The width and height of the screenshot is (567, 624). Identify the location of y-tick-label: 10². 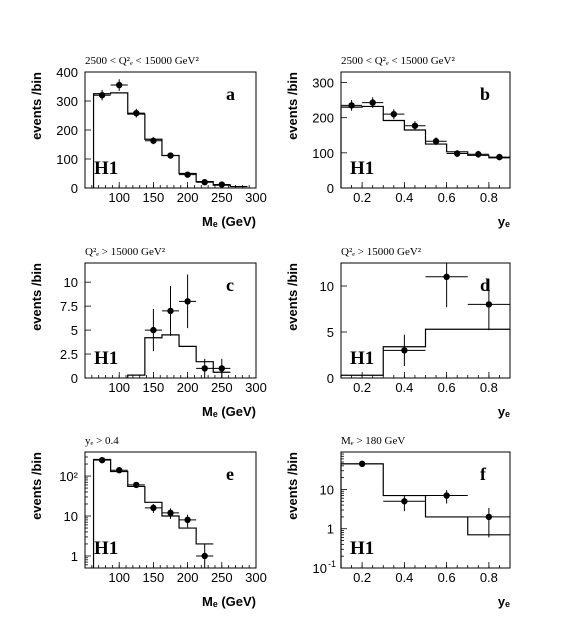
(68, 476).